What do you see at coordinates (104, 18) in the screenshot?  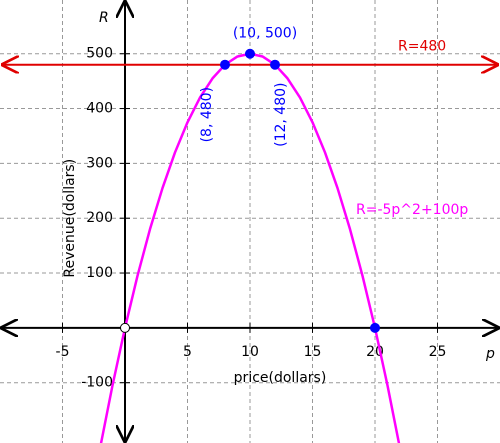 I see `y-axis-name: R` at bounding box center [104, 18].